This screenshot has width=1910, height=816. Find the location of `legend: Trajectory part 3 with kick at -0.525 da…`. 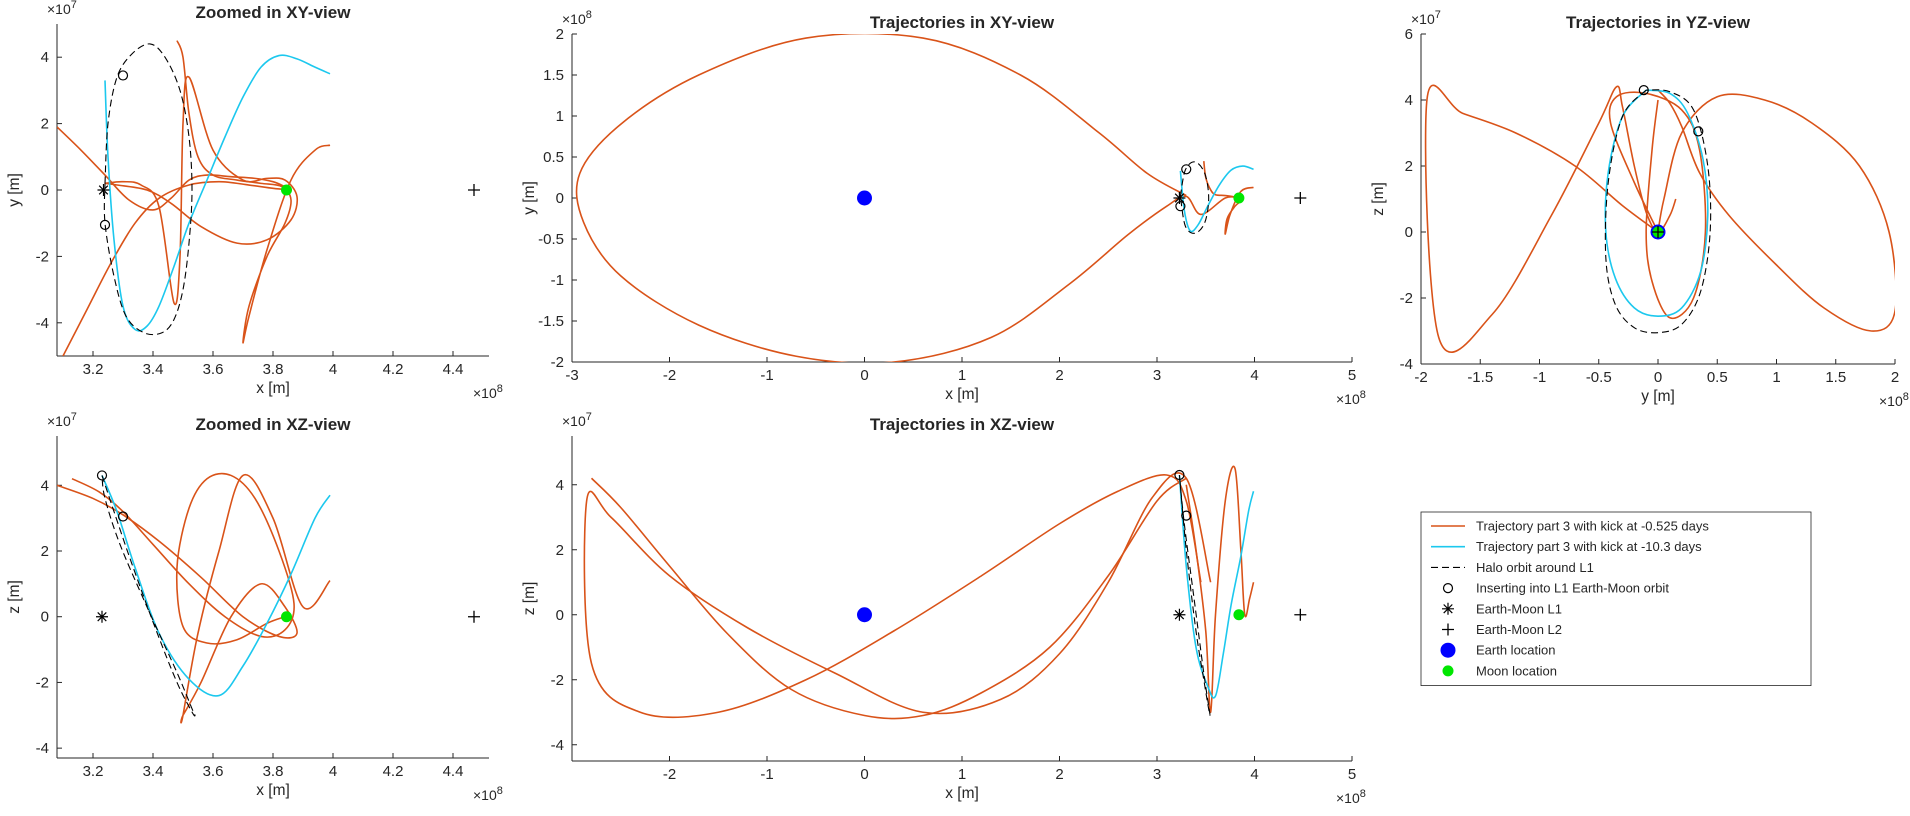

legend: Trajectory part 3 with kick at -0.525 da… is located at coordinates (1616, 599).